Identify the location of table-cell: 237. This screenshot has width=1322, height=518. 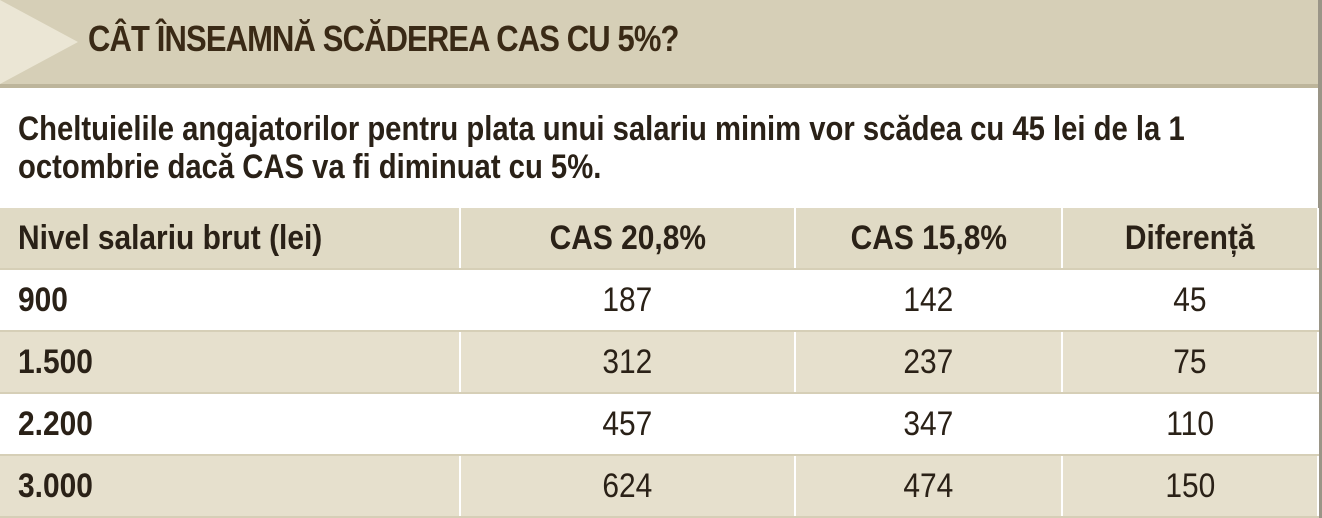
(929, 362).